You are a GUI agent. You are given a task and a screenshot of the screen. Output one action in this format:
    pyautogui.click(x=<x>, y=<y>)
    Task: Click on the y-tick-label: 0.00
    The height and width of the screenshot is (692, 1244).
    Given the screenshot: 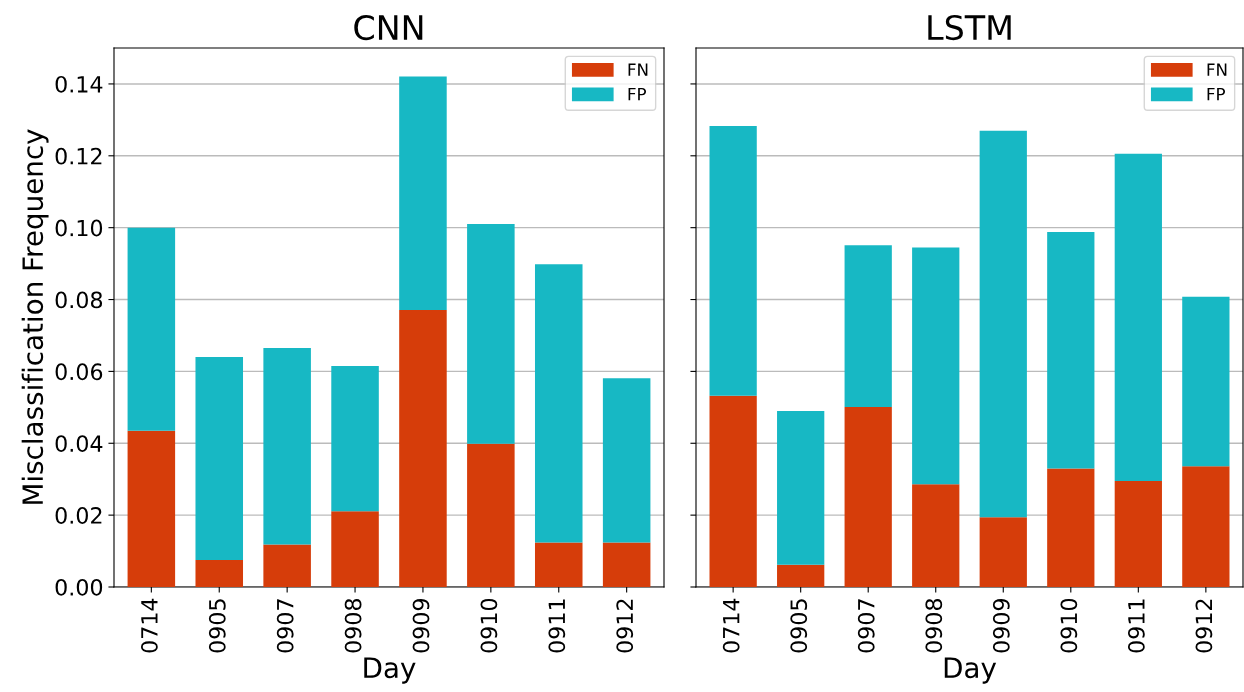 What is the action you would take?
    pyautogui.click(x=79, y=587)
    